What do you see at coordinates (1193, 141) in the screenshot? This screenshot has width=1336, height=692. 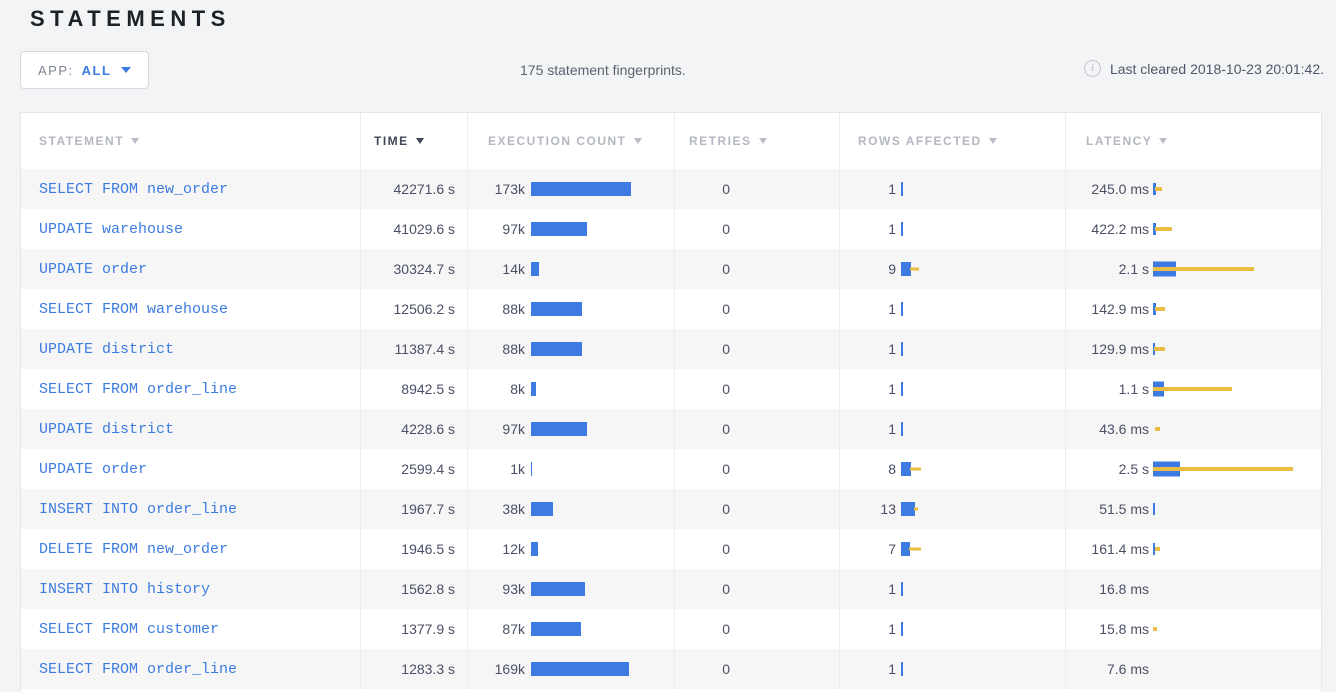 I see `col-header-latency: LATENCY` at bounding box center [1193, 141].